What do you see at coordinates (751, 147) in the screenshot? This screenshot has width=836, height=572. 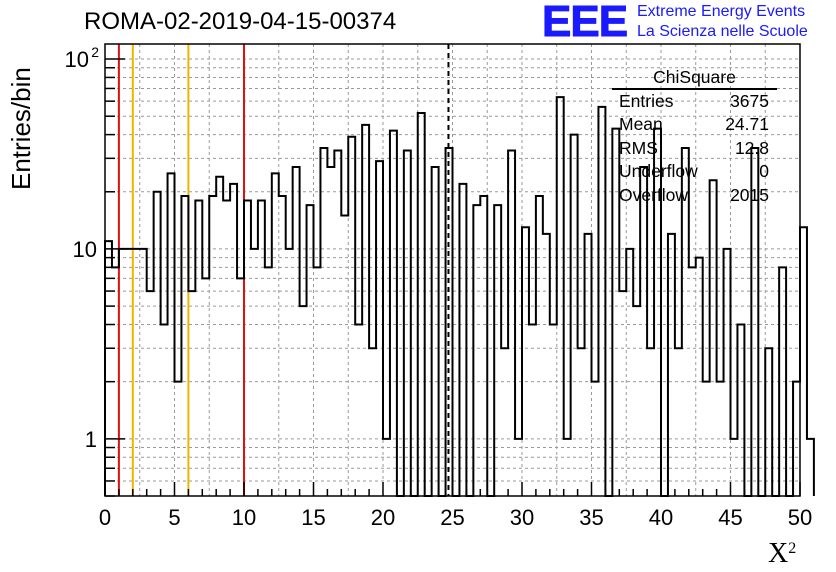 I see `stats-value: 12.8` at bounding box center [751, 147].